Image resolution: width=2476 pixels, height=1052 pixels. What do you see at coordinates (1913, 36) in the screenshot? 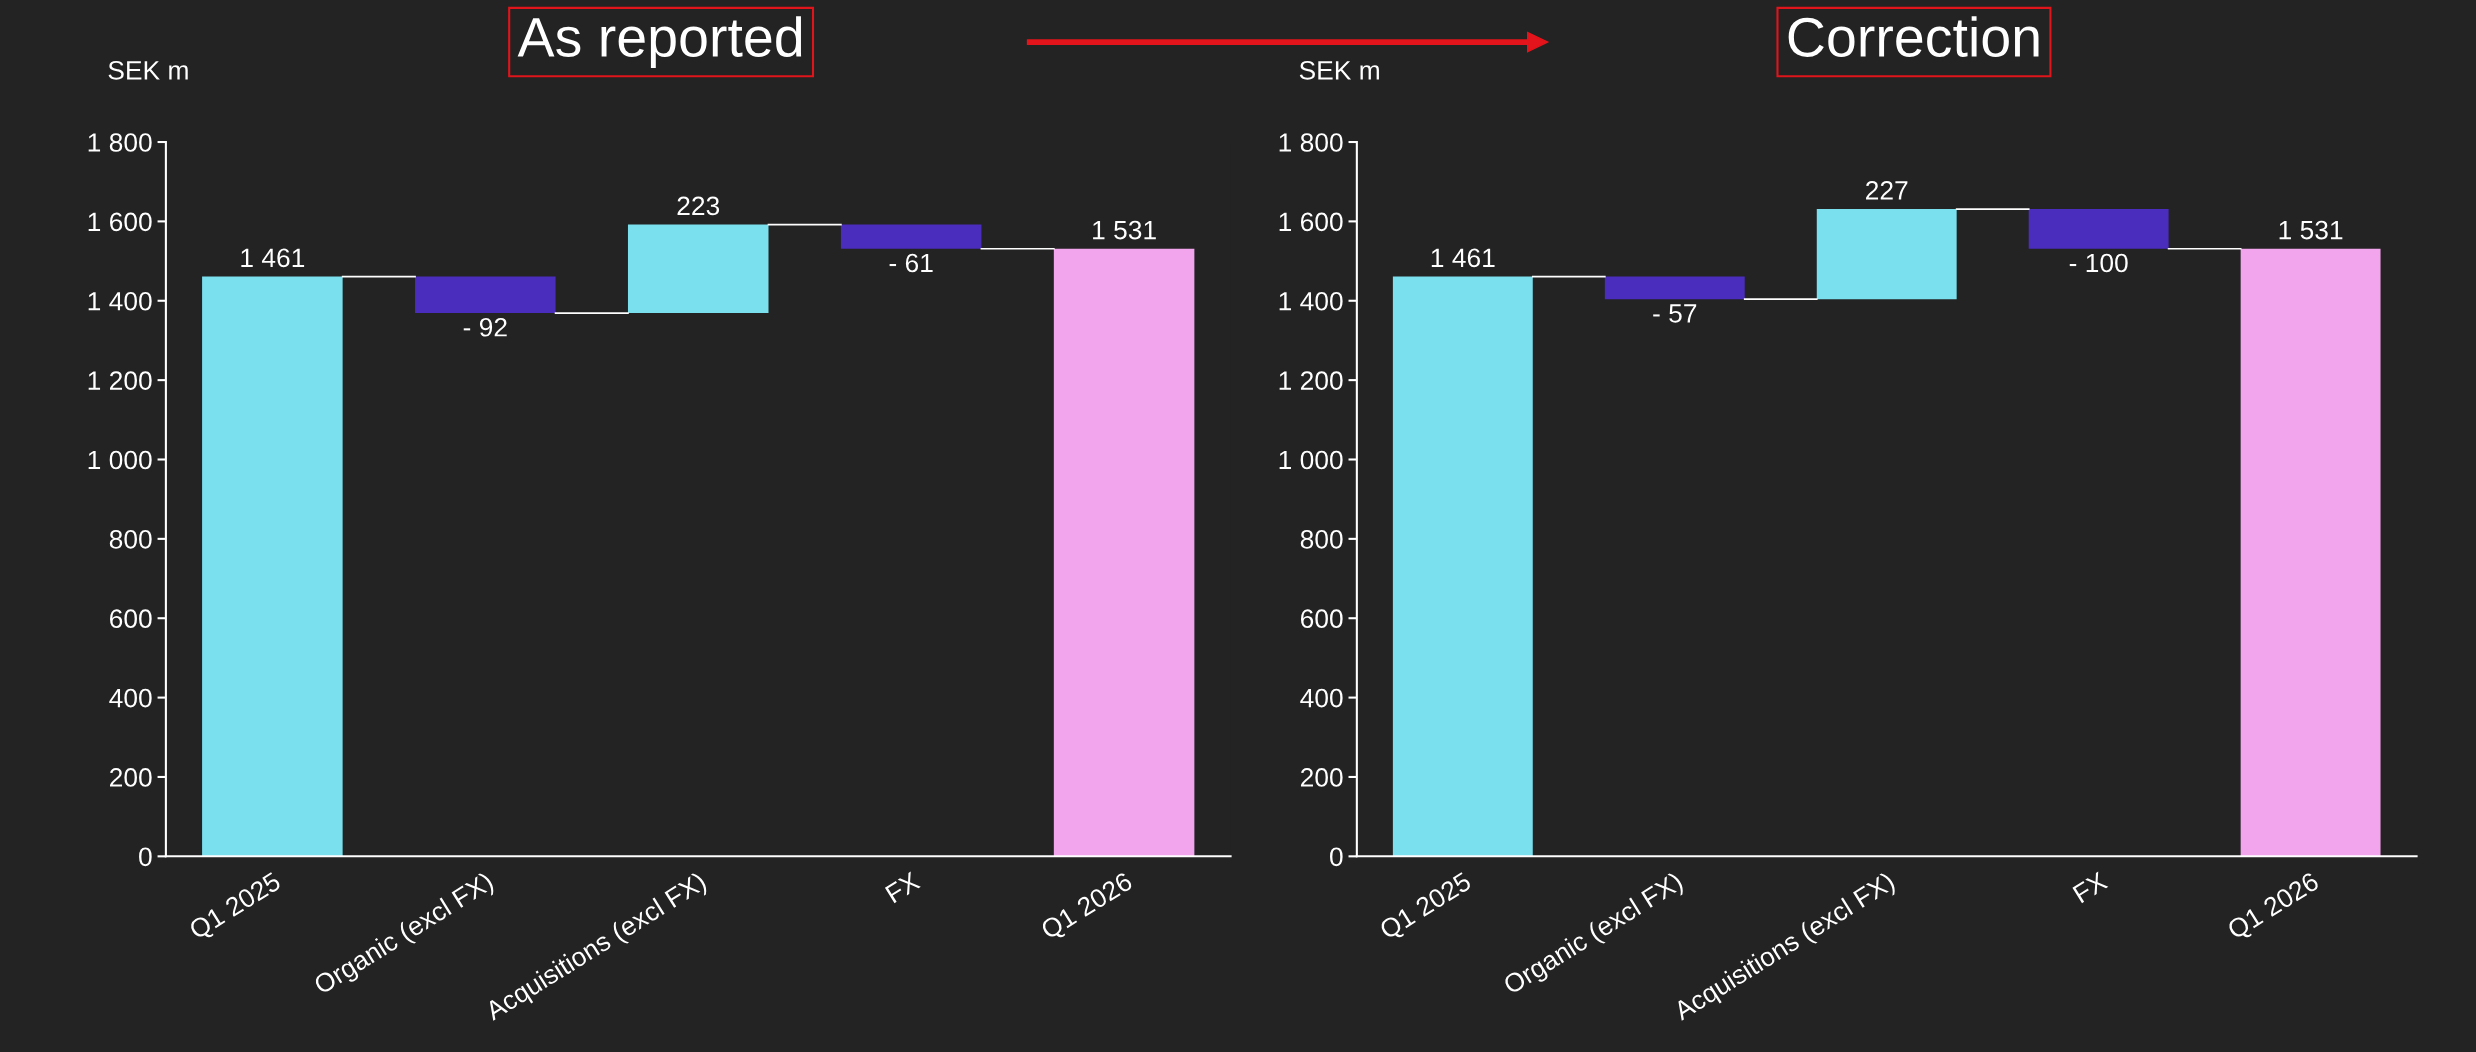
I see `chart-title: Correction` at bounding box center [1913, 36].